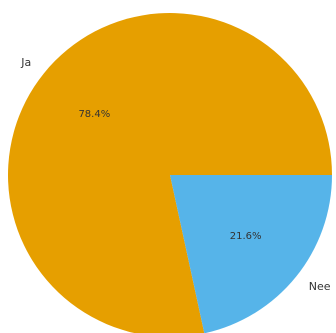 Image resolution: width=336 pixels, height=333 pixels. I want to click on category-label-ja: Ja, so click(25, 62).